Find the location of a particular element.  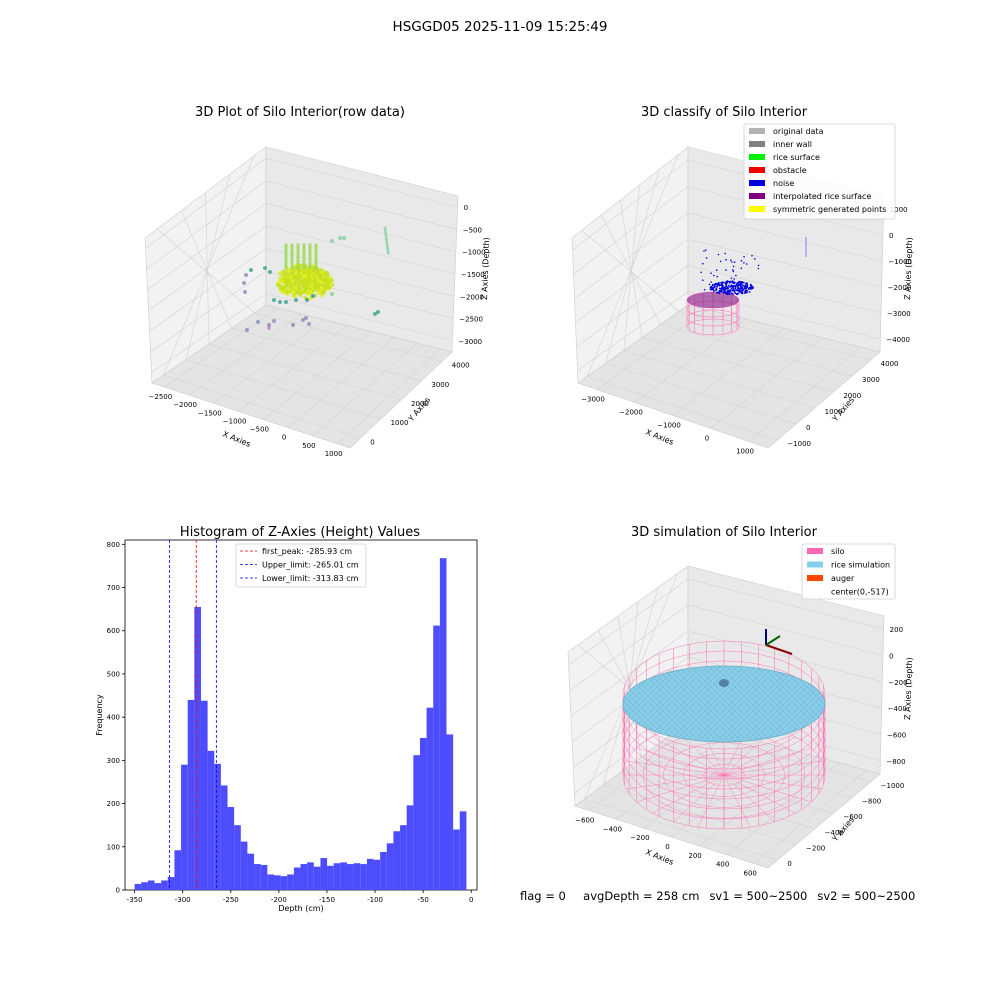

legend-label: first_peak: -285.93 cm is located at coordinates (307, 551).